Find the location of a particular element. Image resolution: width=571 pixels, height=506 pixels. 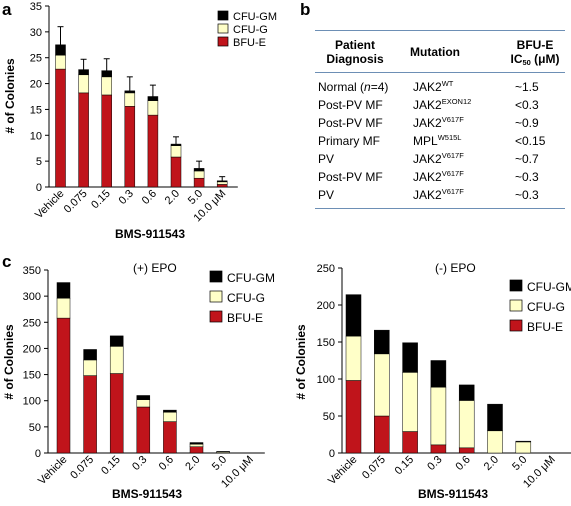

cell-diagnosis: Normal (n=4) is located at coordinates (353, 87).